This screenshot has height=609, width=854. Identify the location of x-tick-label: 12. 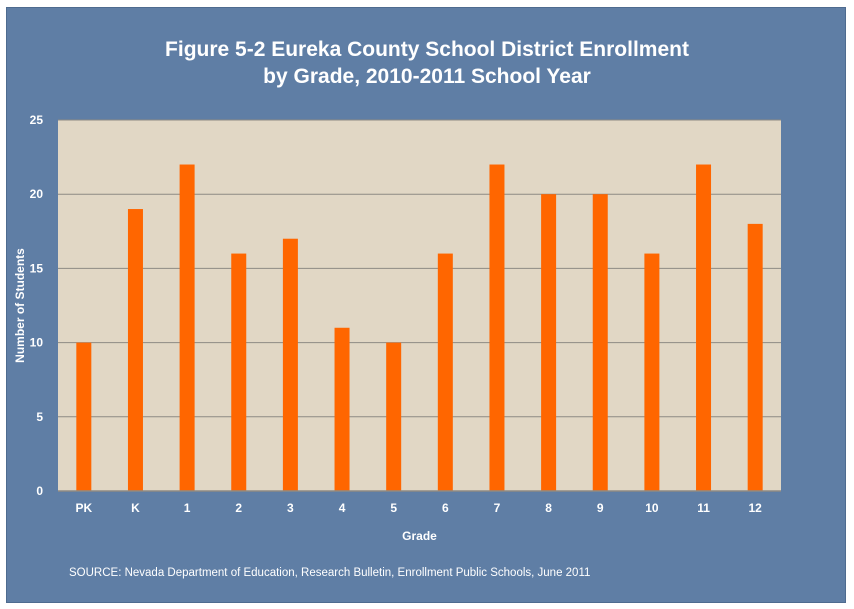
(755, 508).